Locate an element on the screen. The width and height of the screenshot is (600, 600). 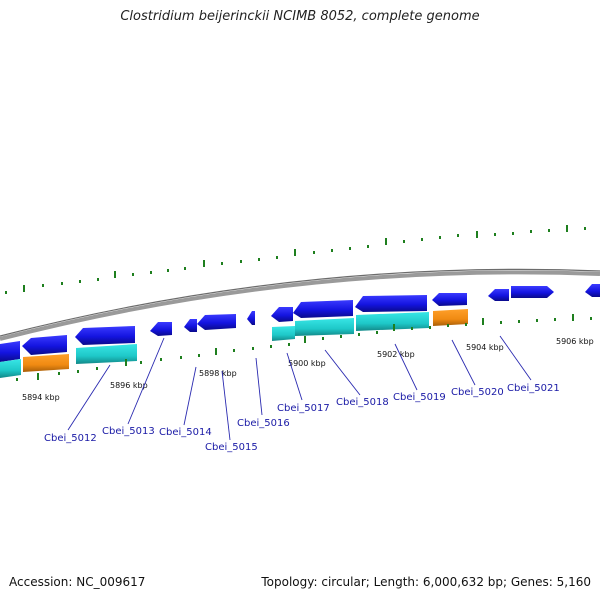
kbp-label: 5906 kbp is located at coordinates (575, 341).